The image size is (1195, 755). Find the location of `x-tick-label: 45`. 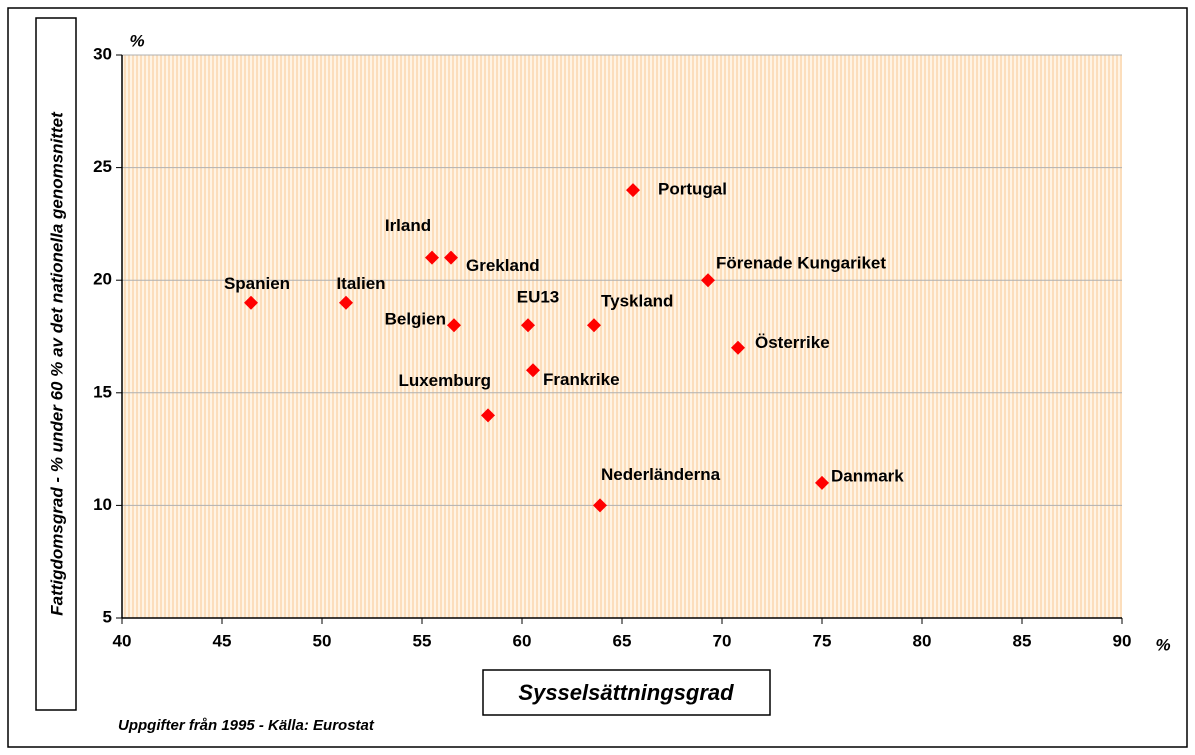

x-tick-label: 45 is located at coordinates (222, 640).